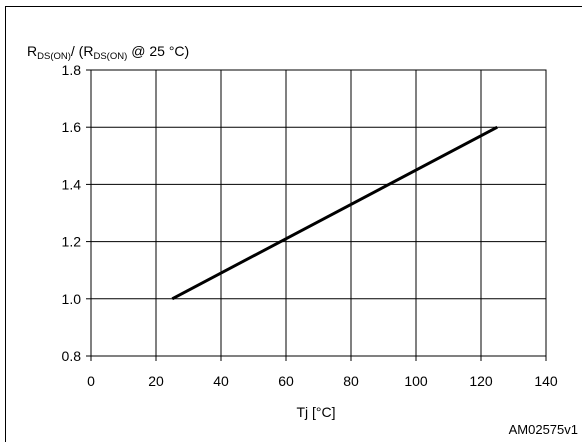 The image size is (582, 442). Describe the element at coordinates (351, 381) in the screenshot. I see `x-tick-label: 80` at that location.